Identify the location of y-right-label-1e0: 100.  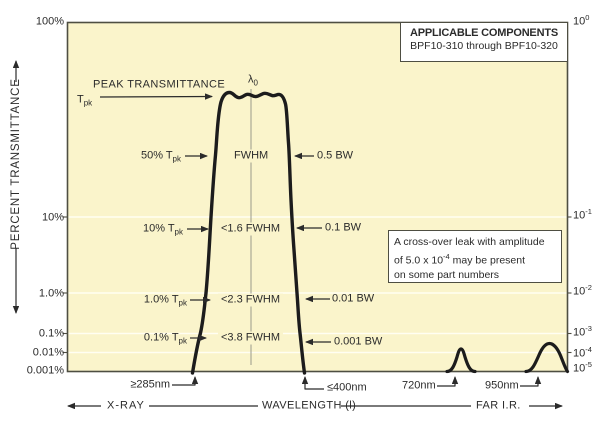
(581, 20).